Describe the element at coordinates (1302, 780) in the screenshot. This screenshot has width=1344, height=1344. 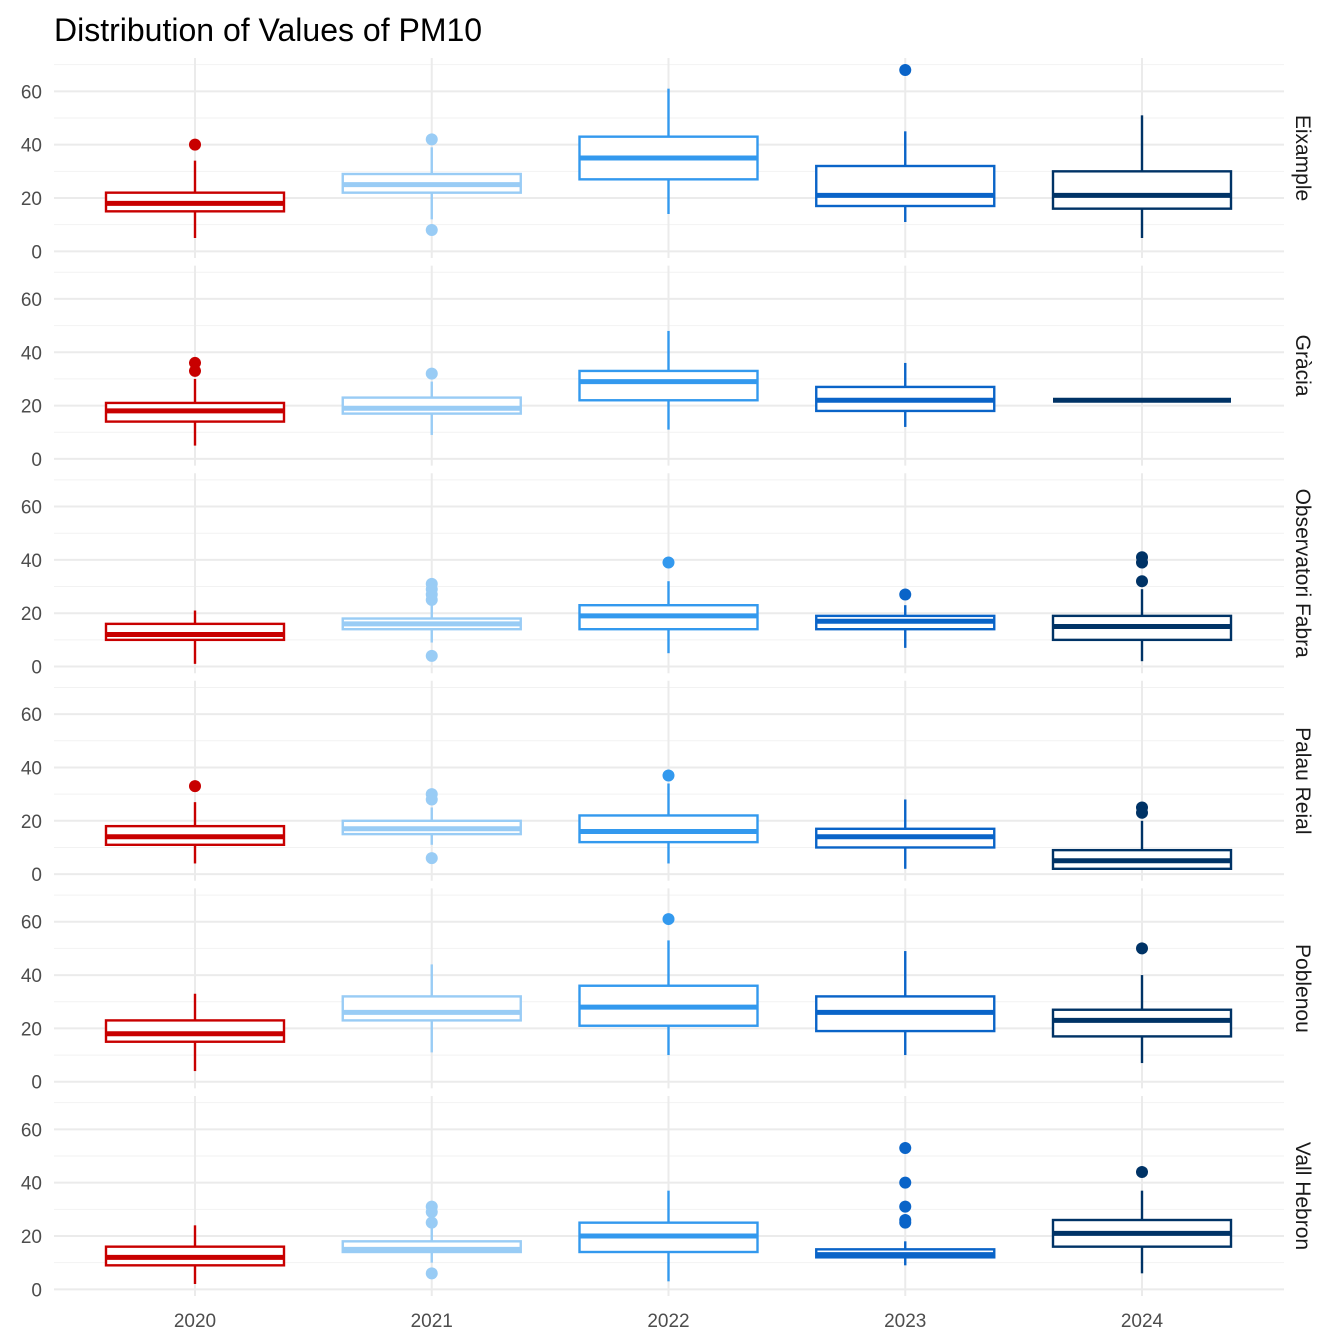
I see `facet-strip-label: Palau Reial` at that location.